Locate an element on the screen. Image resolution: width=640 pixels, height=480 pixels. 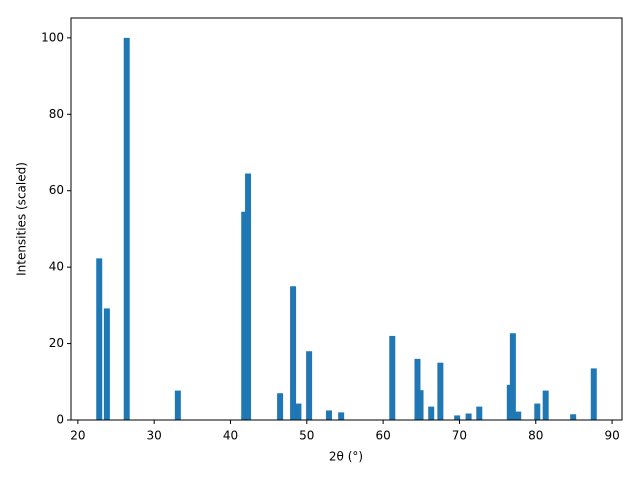
x-tick-label: 30 is located at coordinates (154, 436).